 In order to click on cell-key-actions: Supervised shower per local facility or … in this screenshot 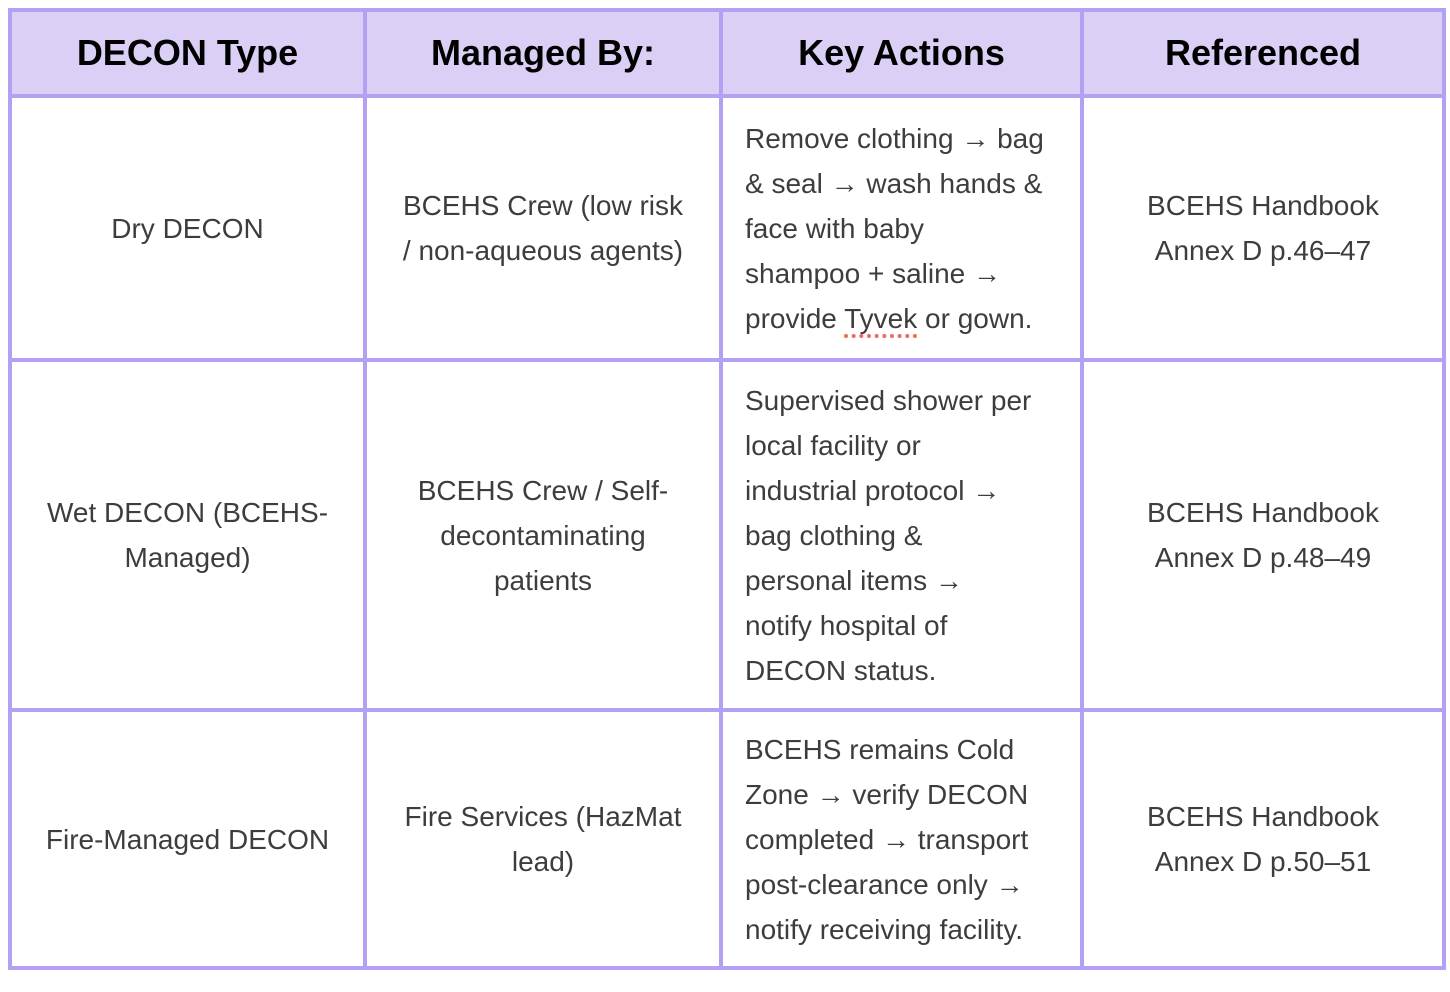, I will do `click(901, 535)`.